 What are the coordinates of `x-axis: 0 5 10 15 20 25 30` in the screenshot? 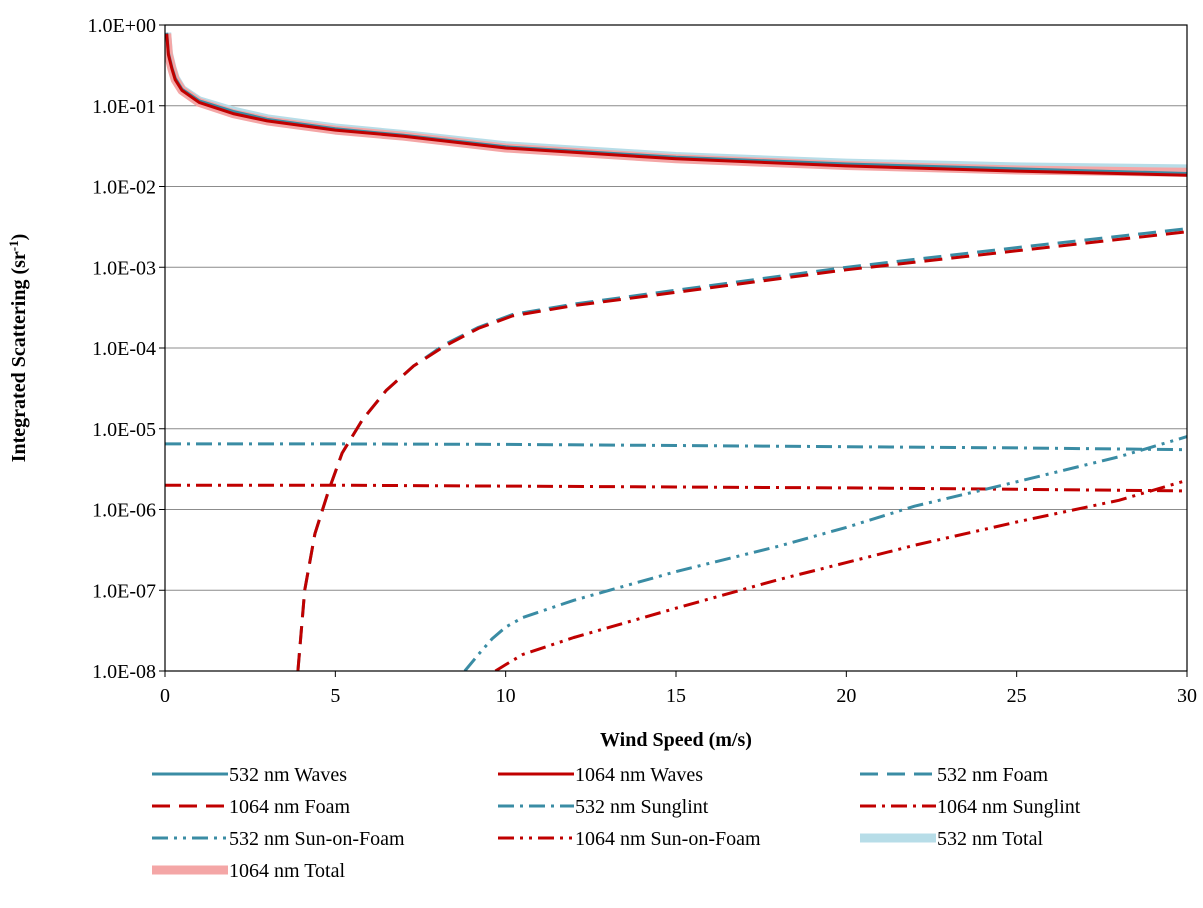 It's located at (678, 689).